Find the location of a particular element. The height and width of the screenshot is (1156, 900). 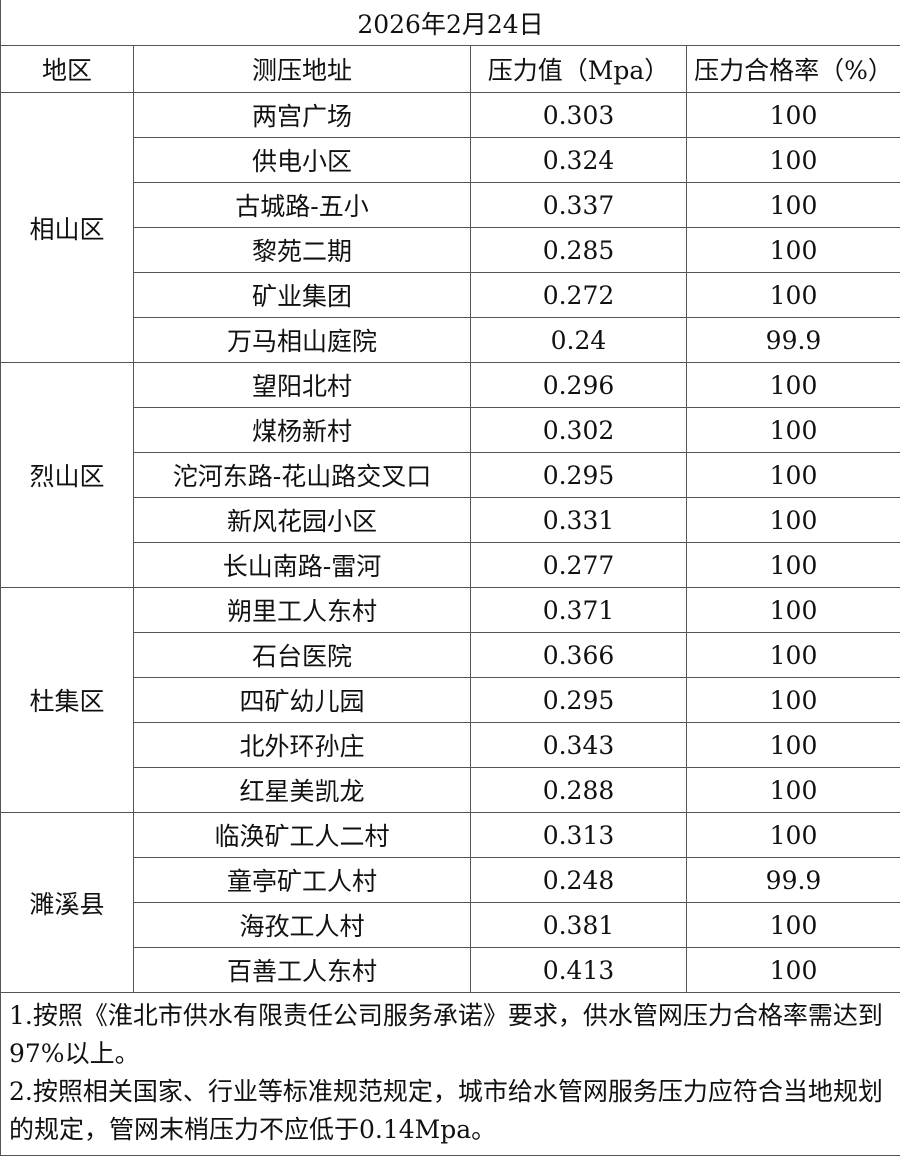

region-cell: 相山区 is located at coordinates (67, 228).